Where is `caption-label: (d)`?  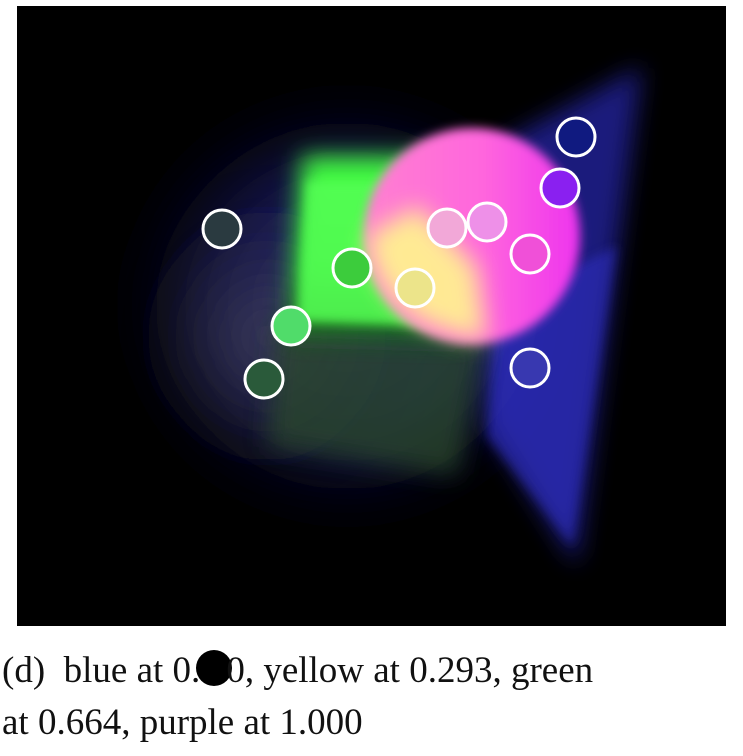 caption-label: (d) is located at coordinates (24, 670).